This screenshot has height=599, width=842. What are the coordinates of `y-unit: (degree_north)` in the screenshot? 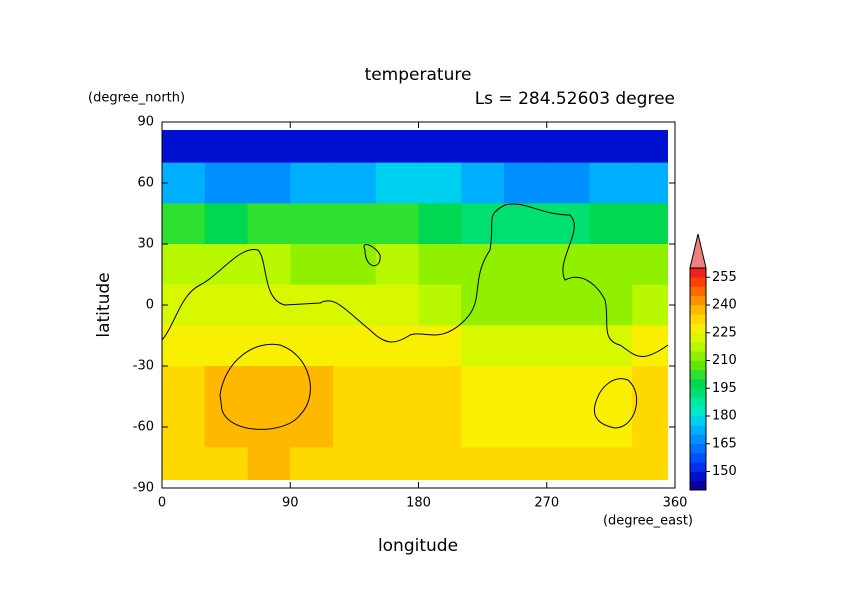 It's located at (136, 98).